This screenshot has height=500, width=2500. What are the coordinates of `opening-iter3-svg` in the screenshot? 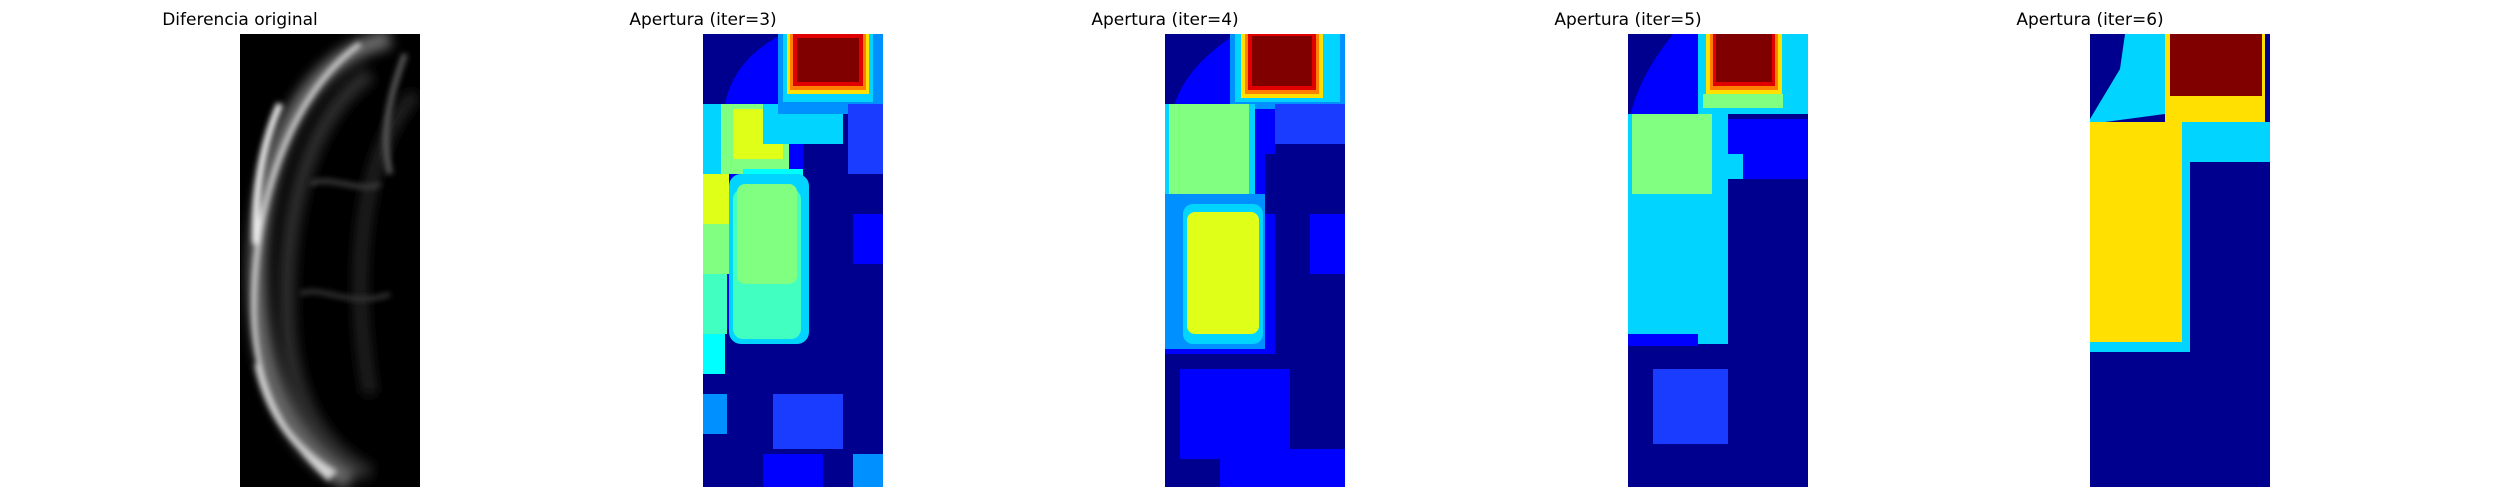 It's located at (793, 260).